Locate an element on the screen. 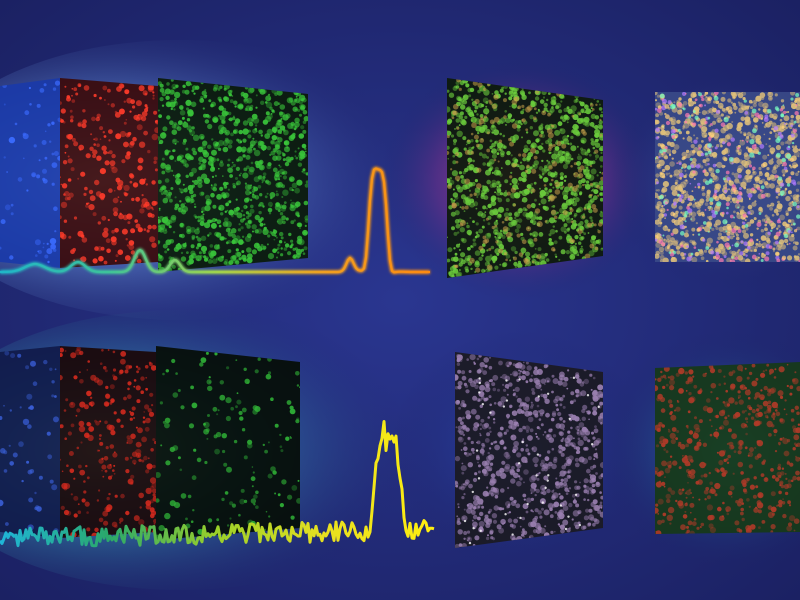 The image size is (800, 600). spectrum-trace-top is located at coordinates (215, 220).